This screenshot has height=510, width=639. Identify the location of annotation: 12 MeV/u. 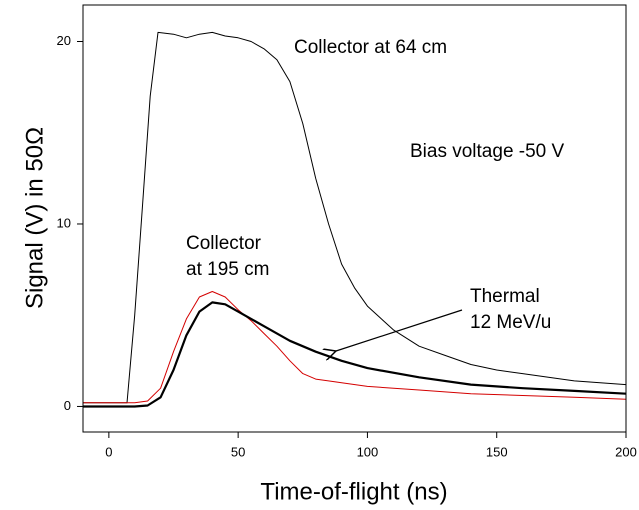
(510, 322).